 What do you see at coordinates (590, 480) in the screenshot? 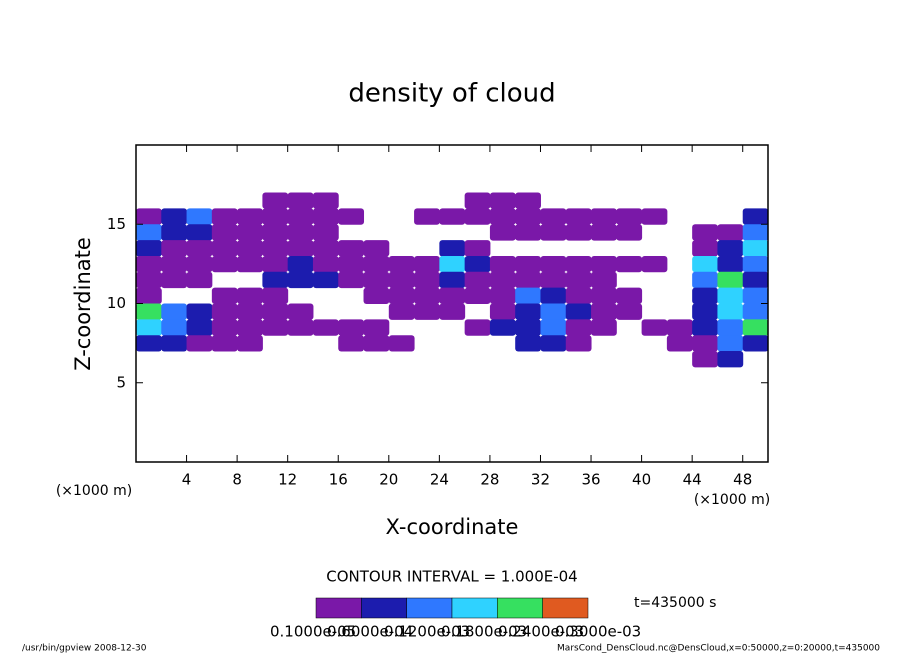
I see `x-tick-label: 36` at bounding box center [590, 480].